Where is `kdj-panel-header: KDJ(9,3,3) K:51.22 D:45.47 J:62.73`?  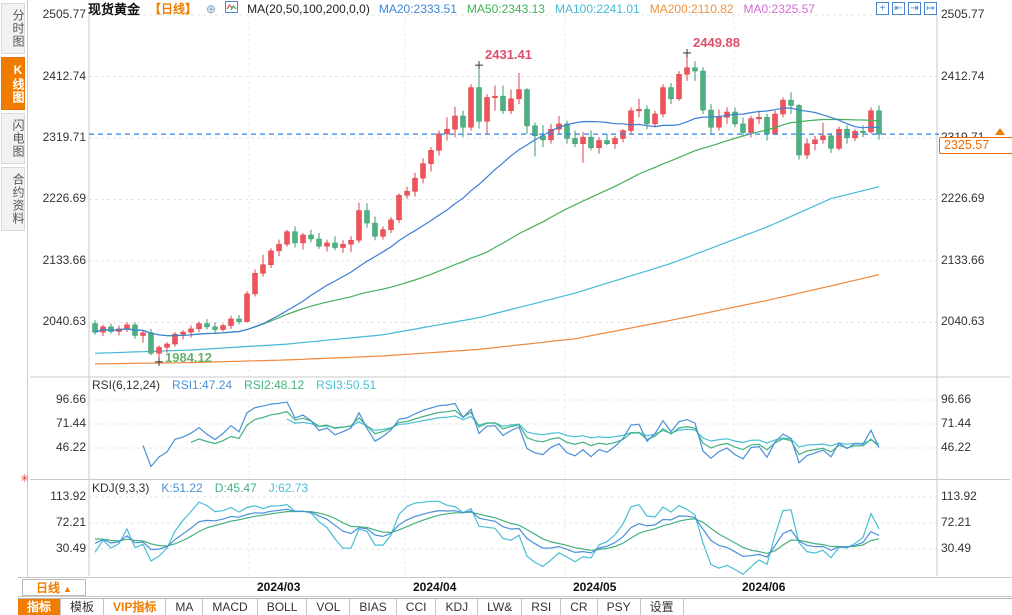 kdj-panel-header: KDJ(9,3,3) K:51.22 D:45.47 J:62.73 is located at coordinates (200, 488).